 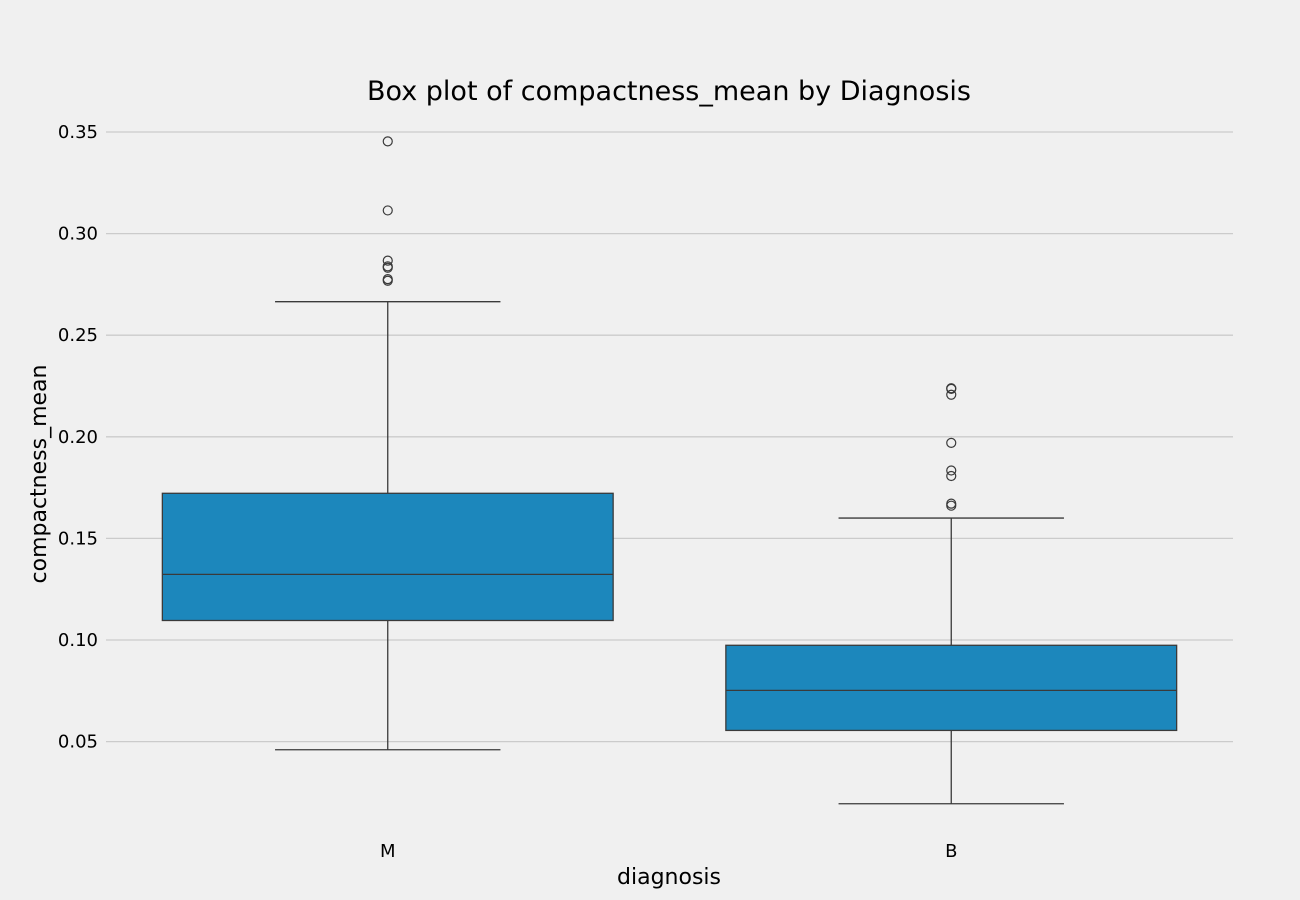 I want to click on x-axis-label: diagnosis, so click(x=669, y=877).